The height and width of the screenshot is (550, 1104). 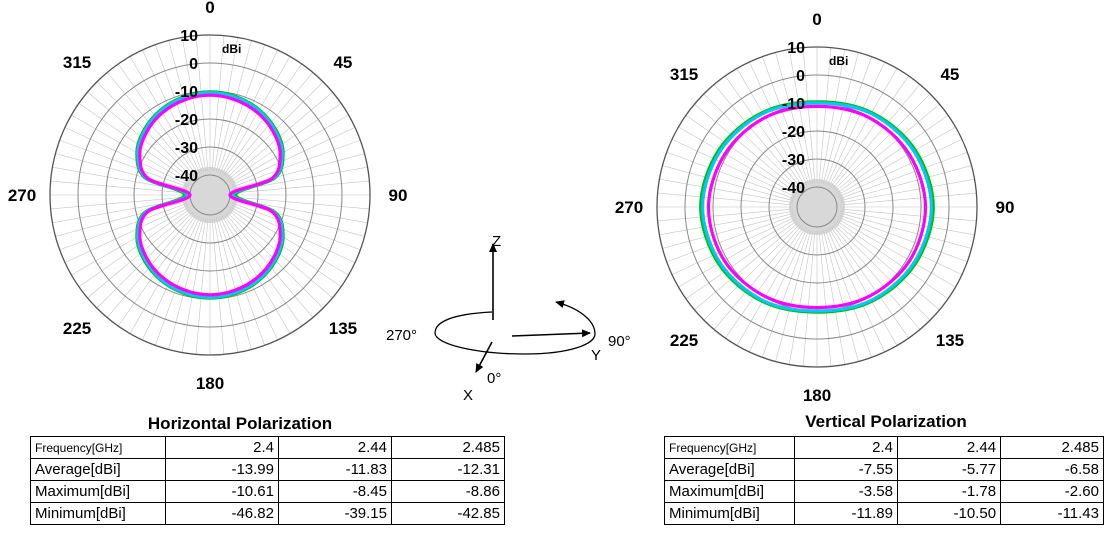 I want to click on r-tick-label: -30, so click(x=186, y=148).